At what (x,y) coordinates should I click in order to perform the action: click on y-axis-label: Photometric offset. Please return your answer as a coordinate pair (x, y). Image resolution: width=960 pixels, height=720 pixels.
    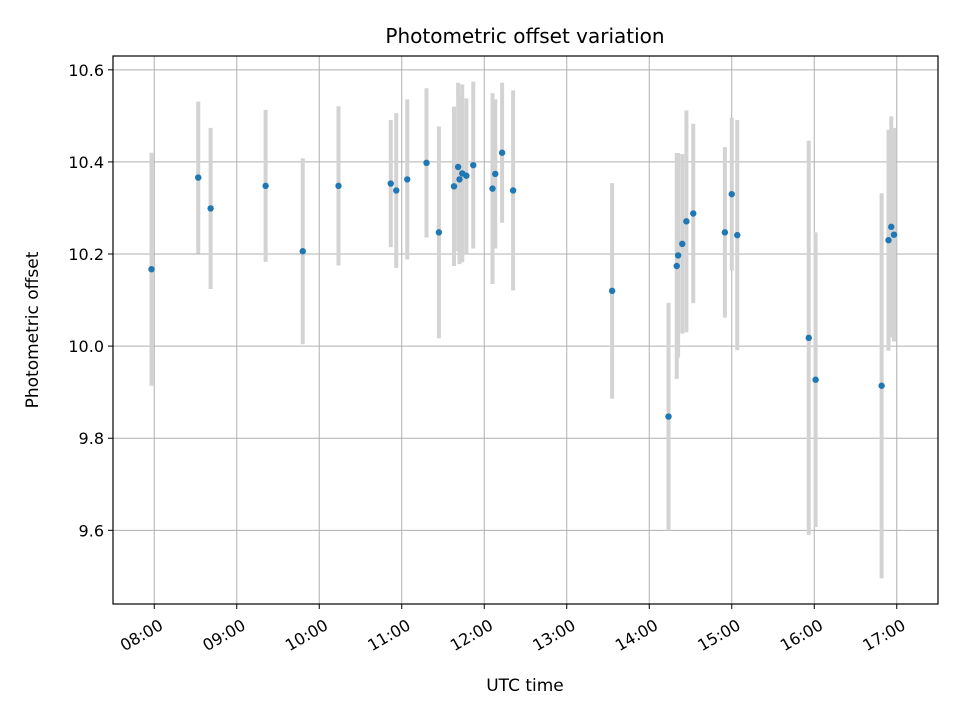
    Looking at the image, I should click on (33, 329).